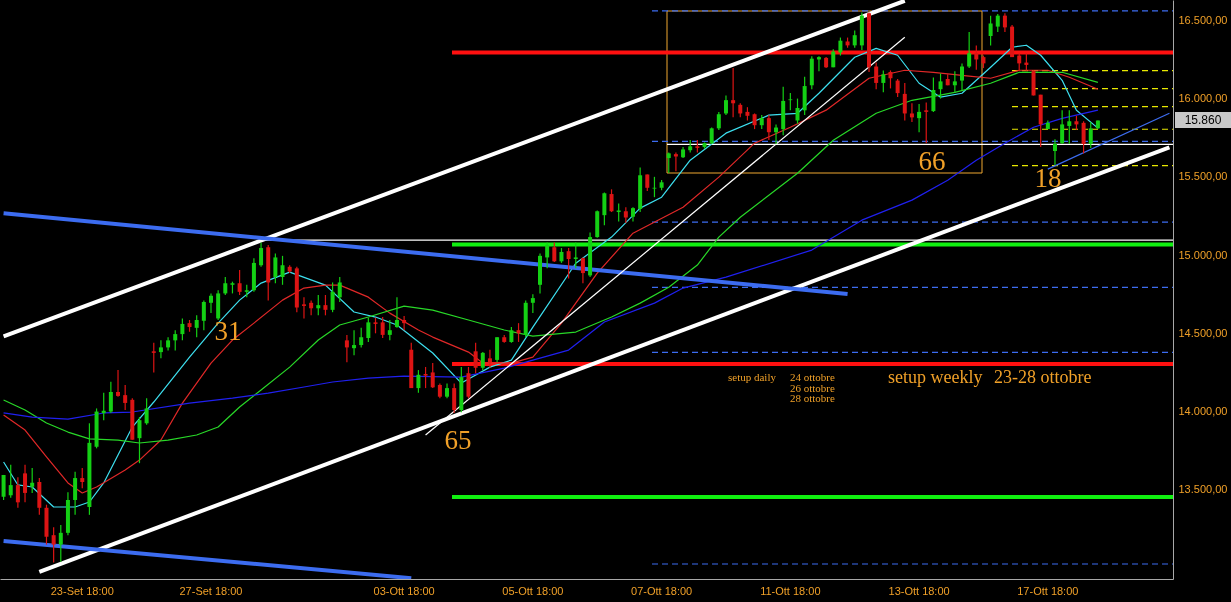 The image size is (1231, 602). What do you see at coordinates (1203, 98) in the screenshot?
I see `y-tick-label: 16.000,00` at bounding box center [1203, 98].